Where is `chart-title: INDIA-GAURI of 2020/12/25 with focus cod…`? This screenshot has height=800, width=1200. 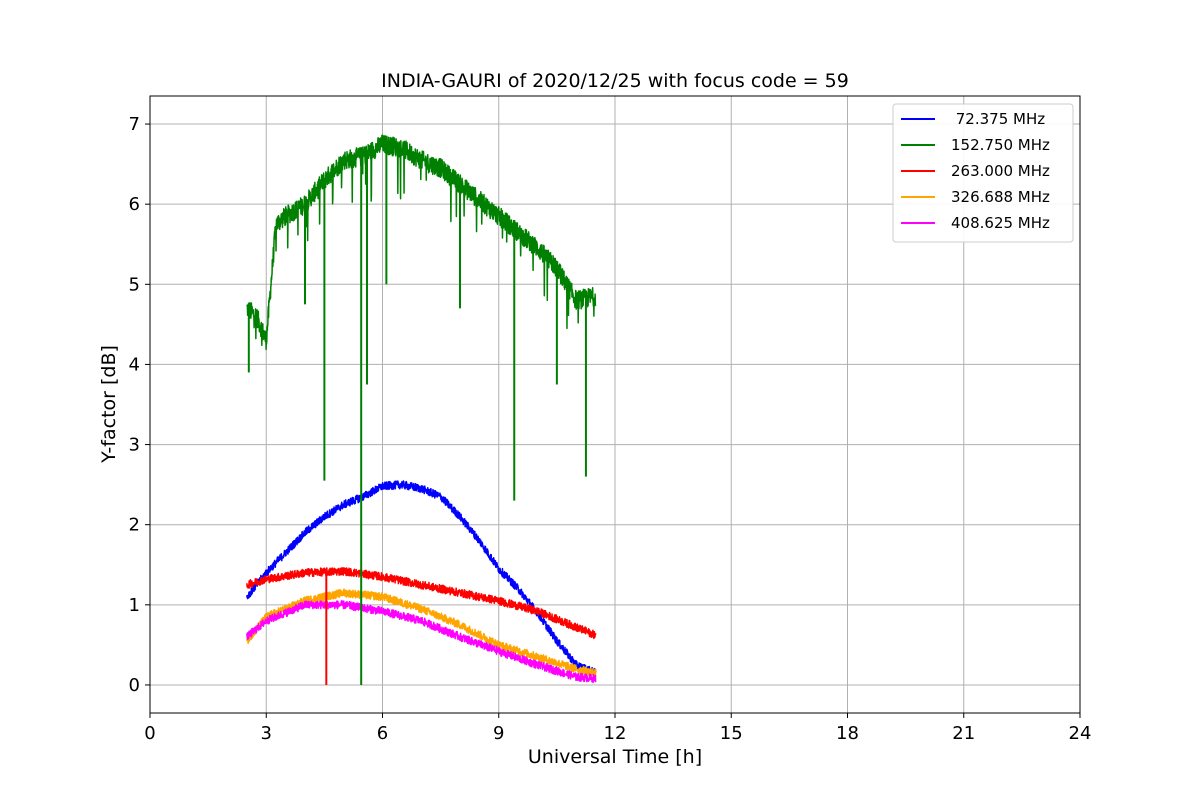 chart-title: INDIA-GAURI of 2020/12/25 with focus cod… is located at coordinates (615, 81).